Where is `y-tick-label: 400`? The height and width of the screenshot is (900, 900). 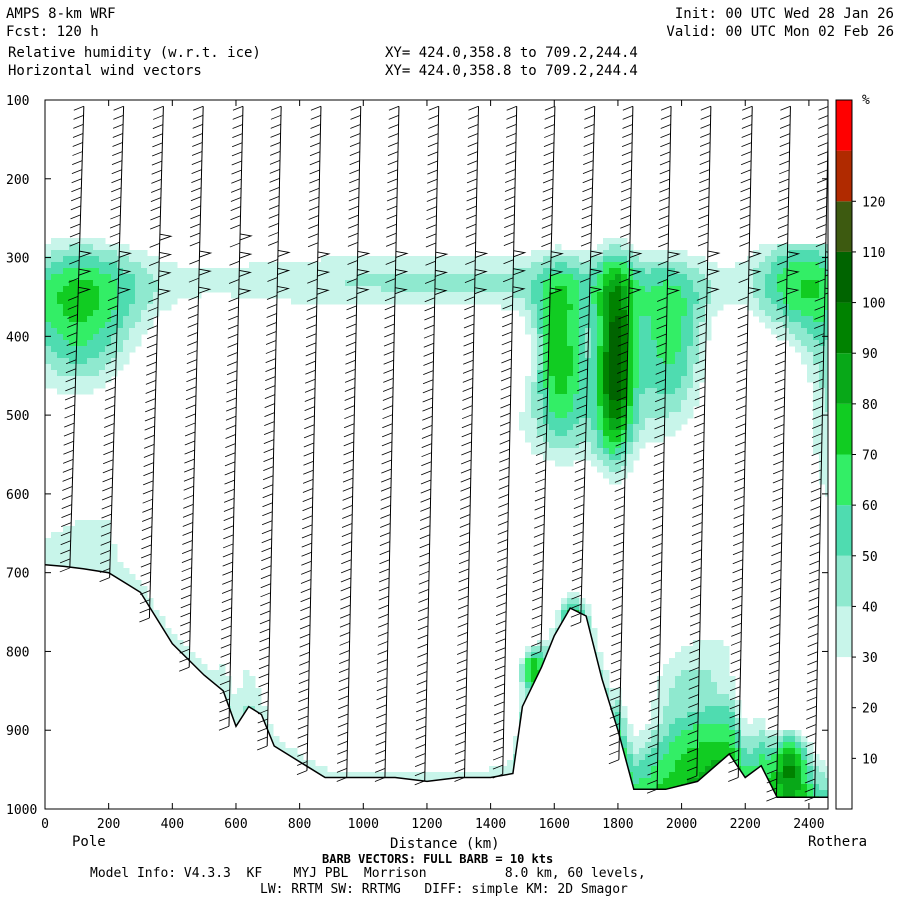 y-tick-label: 400 is located at coordinates (17, 337).